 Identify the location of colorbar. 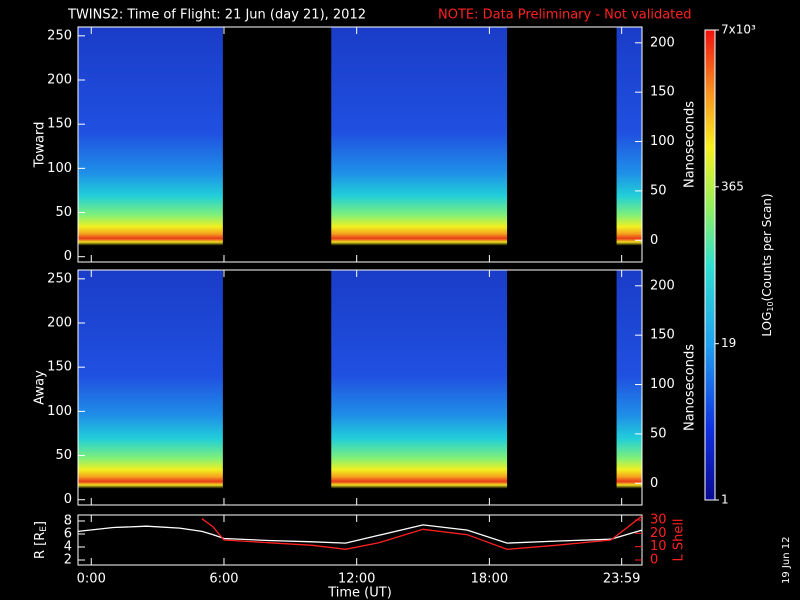
(710, 265).